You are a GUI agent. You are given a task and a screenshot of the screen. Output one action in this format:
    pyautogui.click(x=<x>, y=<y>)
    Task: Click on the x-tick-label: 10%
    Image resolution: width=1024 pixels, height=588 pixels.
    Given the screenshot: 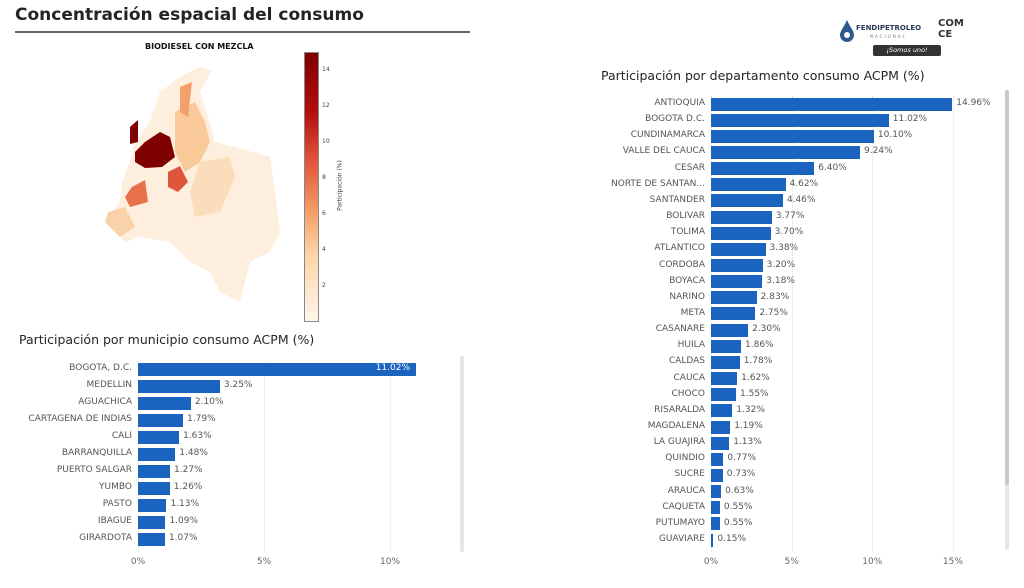 What is the action you would take?
    pyautogui.click(x=872, y=562)
    